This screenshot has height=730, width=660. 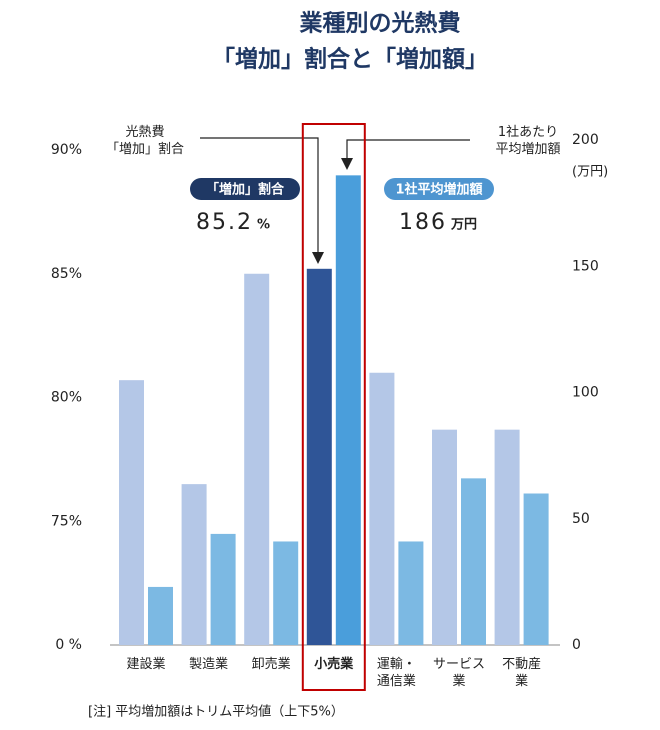 I want to click on y2-tick-label: 100, so click(x=585, y=393).